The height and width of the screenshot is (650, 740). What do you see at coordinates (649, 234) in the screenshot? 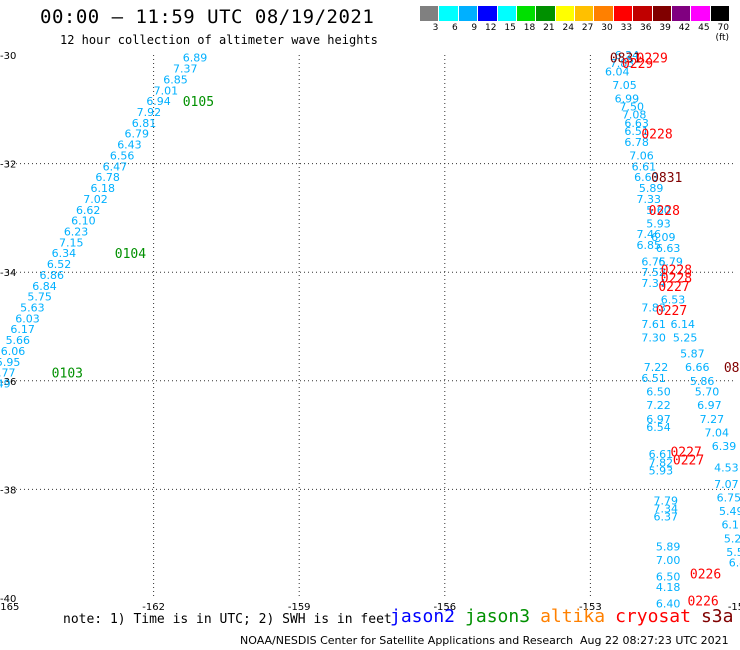
I see `swh-value-right-track: 7.46` at bounding box center [649, 234].